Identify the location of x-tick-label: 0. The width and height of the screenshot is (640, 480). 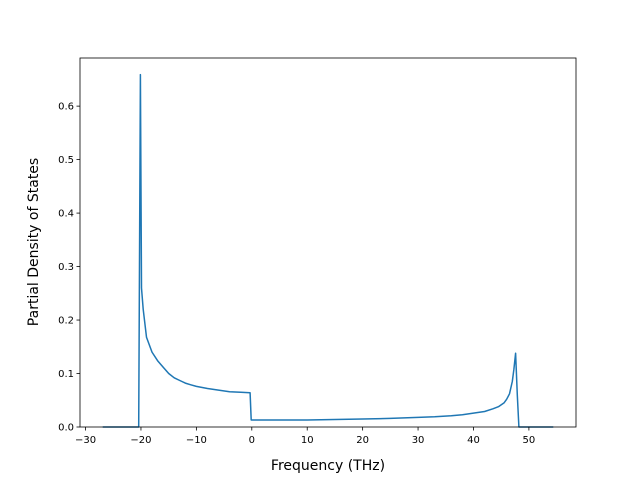
(252, 440).